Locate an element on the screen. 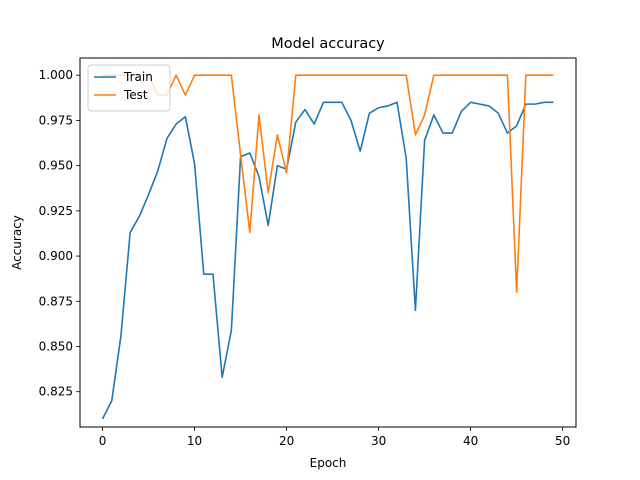 This screenshot has height=480, width=640. y-tick-label: 1.000 is located at coordinates (56, 75).